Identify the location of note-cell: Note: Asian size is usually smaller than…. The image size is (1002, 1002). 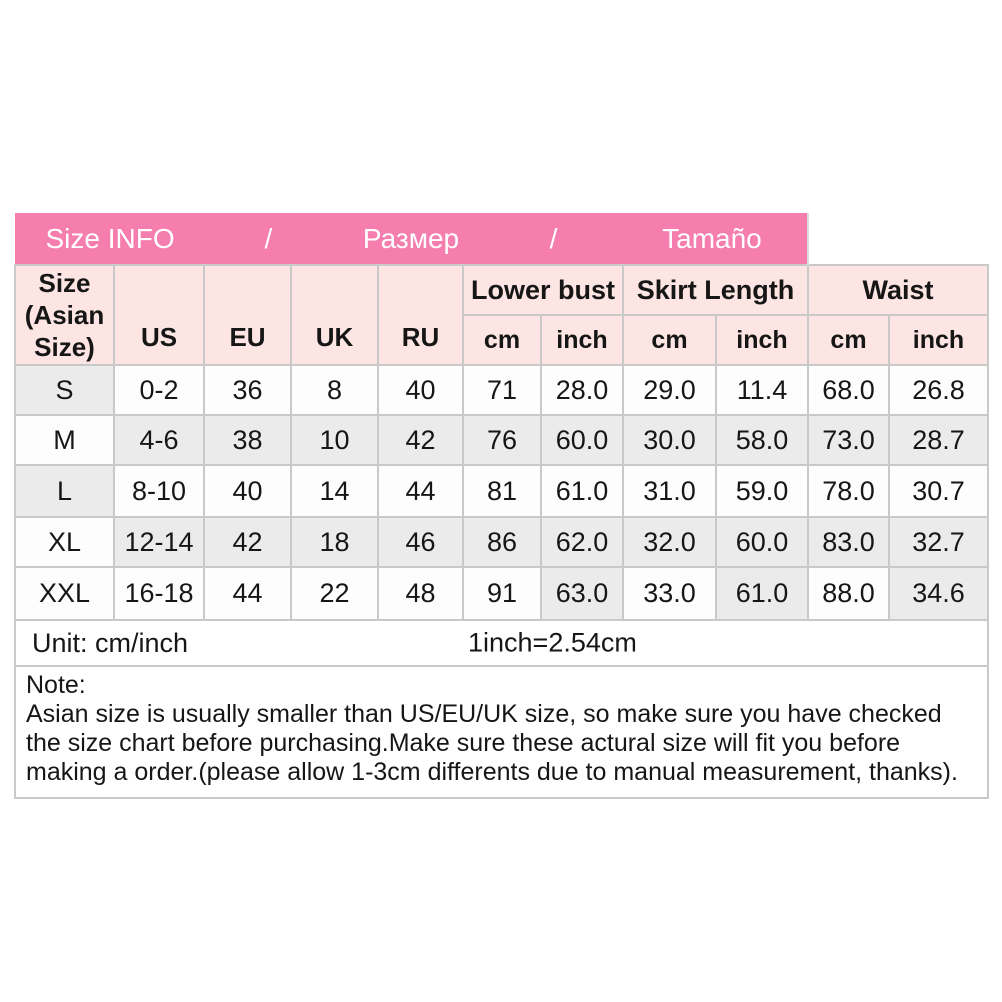
(501, 732).